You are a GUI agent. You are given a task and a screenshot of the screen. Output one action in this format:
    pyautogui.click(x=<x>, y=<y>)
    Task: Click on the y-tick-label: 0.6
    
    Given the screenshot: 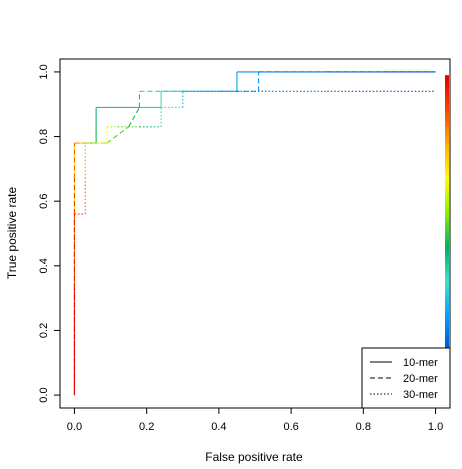 What is the action you would take?
    pyautogui.click(x=44, y=201)
    